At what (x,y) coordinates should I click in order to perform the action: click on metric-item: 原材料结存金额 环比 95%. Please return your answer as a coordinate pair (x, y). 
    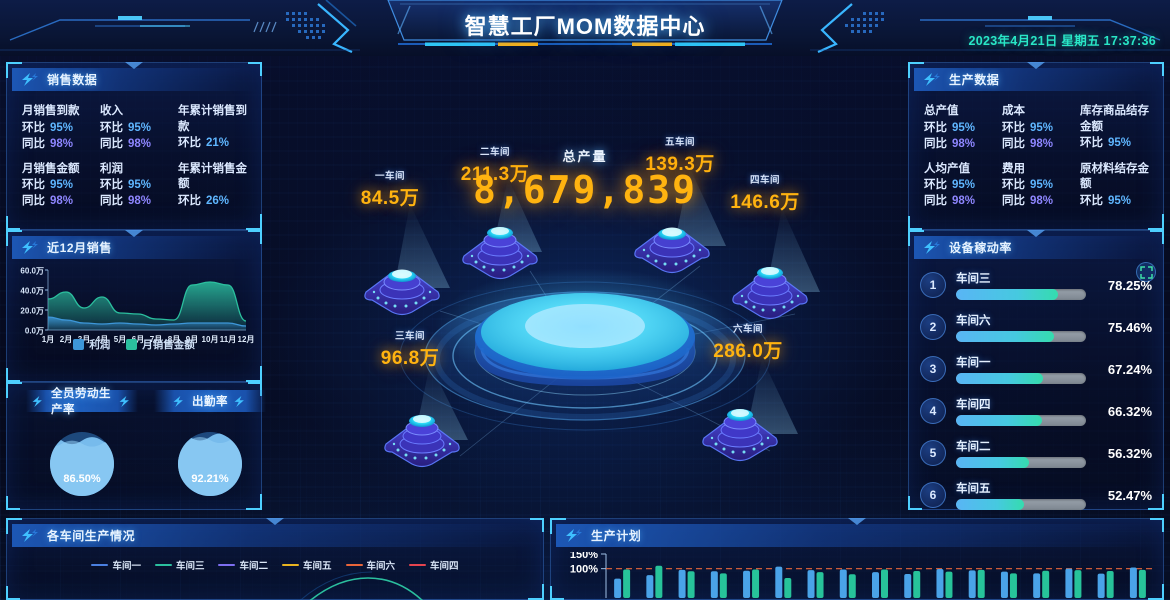
    Looking at the image, I should click on (1115, 185).